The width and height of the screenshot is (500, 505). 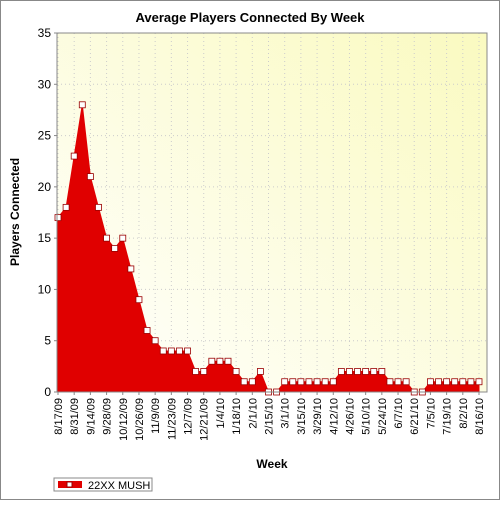 What do you see at coordinates (302, 416) in the screenshot?
I see `x-tick-label: 3/15/10` at bounding box center [302, 416].